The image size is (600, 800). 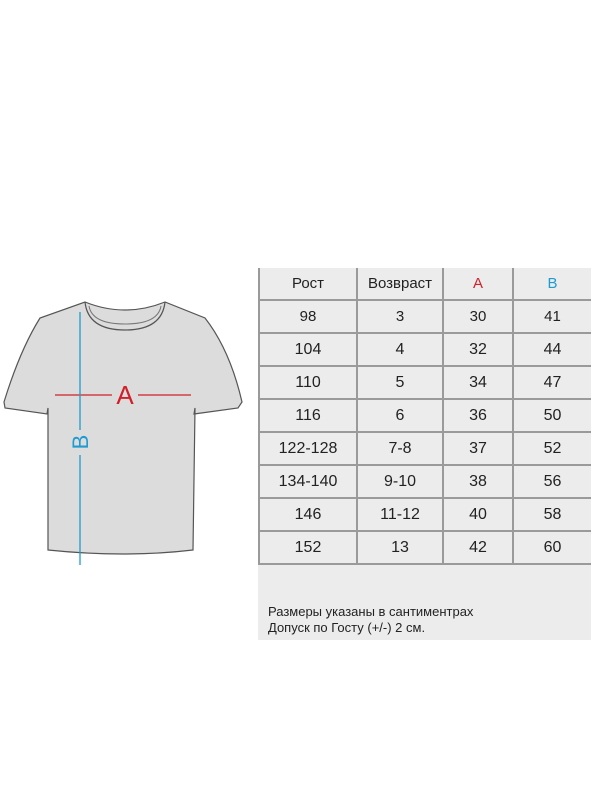 I want to click on table-row: 116 6 36 50, so click(x=424, y=416).